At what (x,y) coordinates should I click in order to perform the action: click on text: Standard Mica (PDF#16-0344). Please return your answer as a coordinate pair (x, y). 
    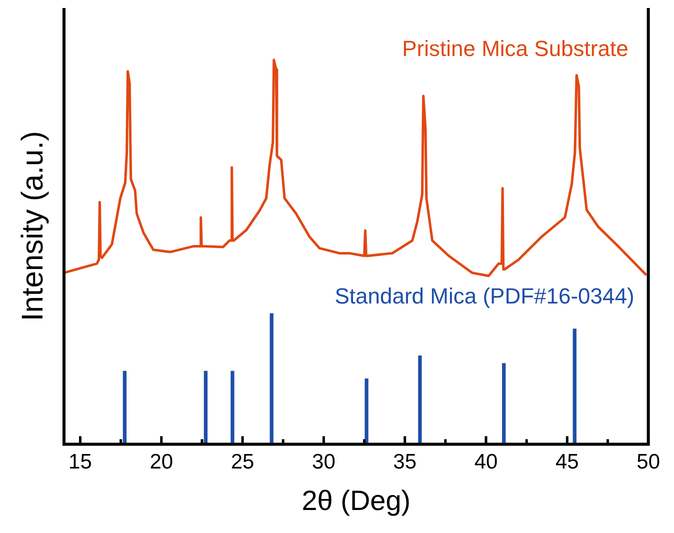
    Looking at the image, I should click on (484, 296).